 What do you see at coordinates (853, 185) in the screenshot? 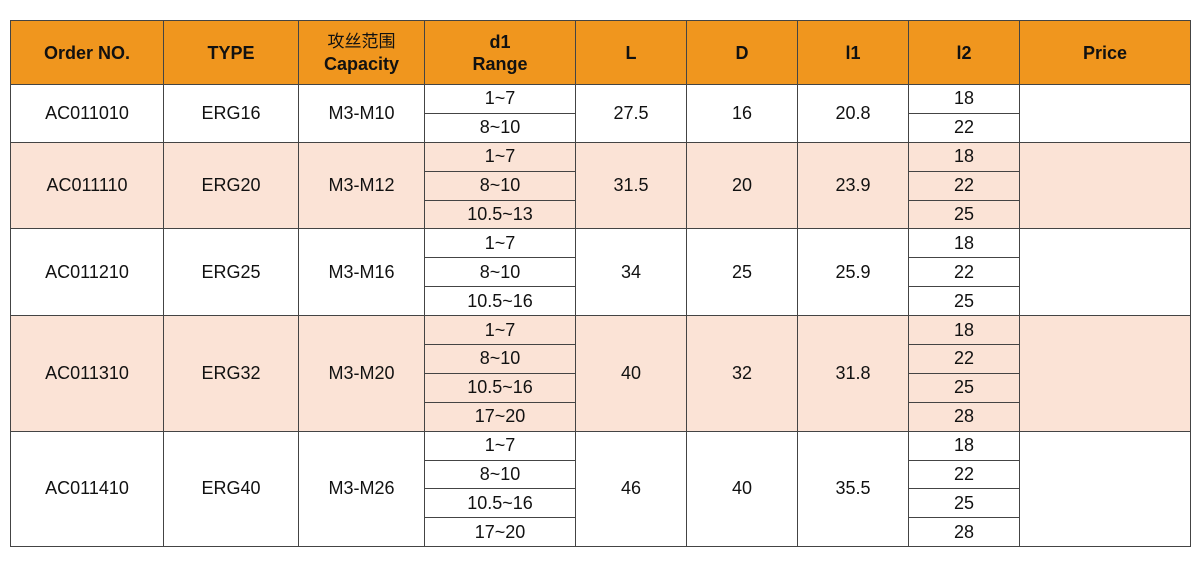
I see `l1-cell: 23.9` at bounding box center [853, 185].